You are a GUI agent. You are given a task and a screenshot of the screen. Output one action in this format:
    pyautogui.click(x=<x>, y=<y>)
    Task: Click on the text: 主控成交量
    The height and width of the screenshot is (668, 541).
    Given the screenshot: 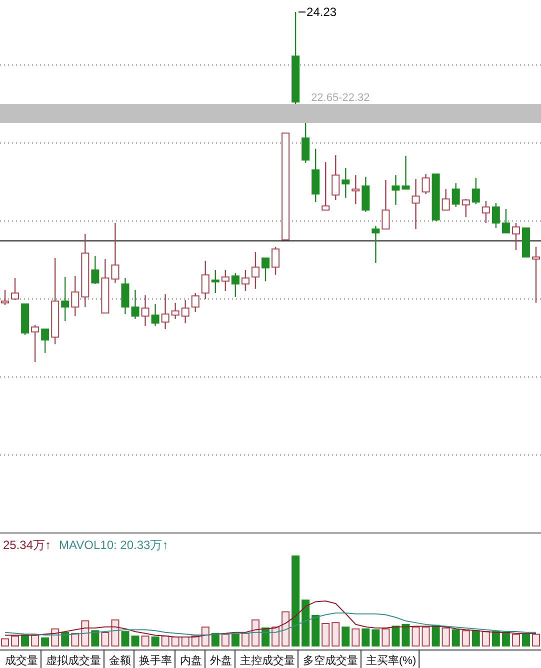 What is the action you would take?
    pyautogui.click(x=267, y=660)
    